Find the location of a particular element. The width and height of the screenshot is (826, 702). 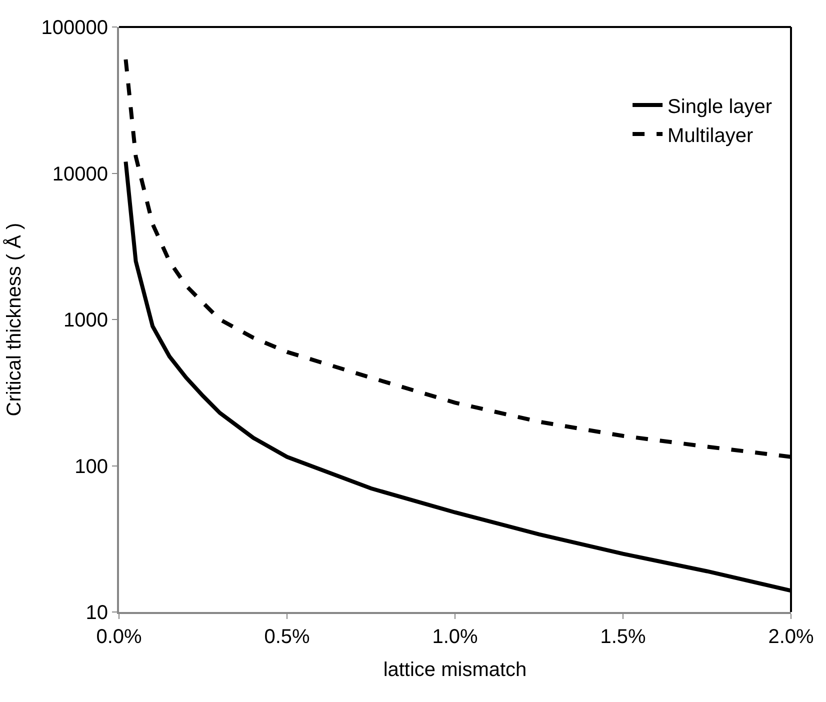

y-tick-label: 10000 is located at coordinates (80, 174).